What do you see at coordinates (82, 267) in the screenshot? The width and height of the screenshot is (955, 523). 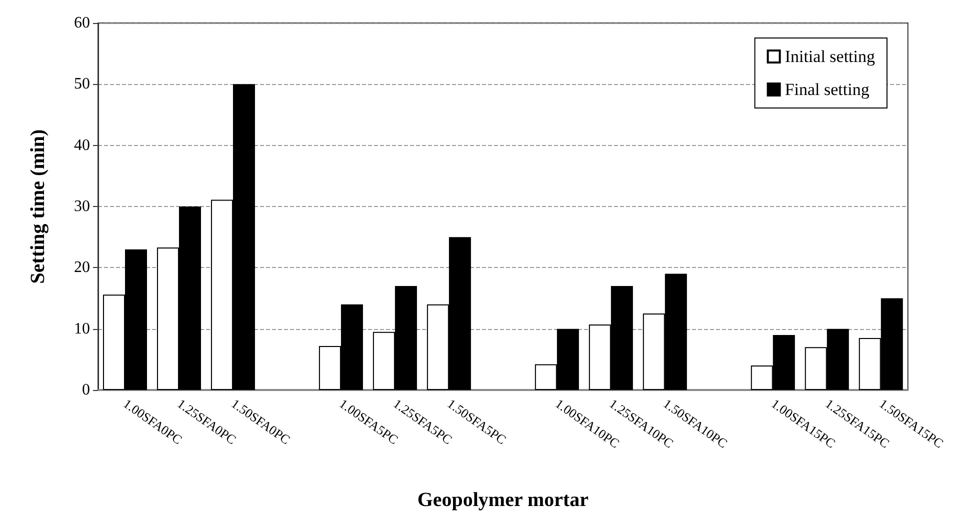 I see `y-tick-label: 20` at bounding box center [82, 267].